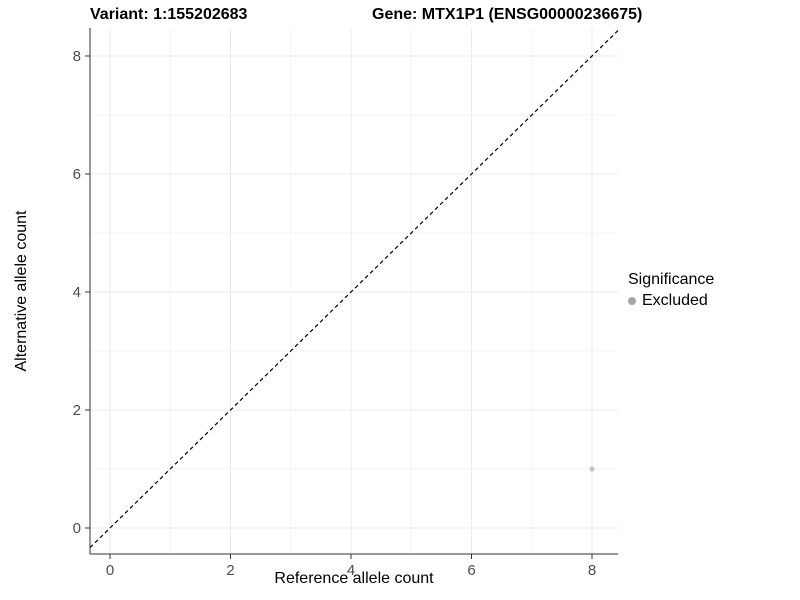  What do you see at coordinates (77, 56) in the screenshot?
I see `y-tick-label: 8` at bounding box center [77, 56].